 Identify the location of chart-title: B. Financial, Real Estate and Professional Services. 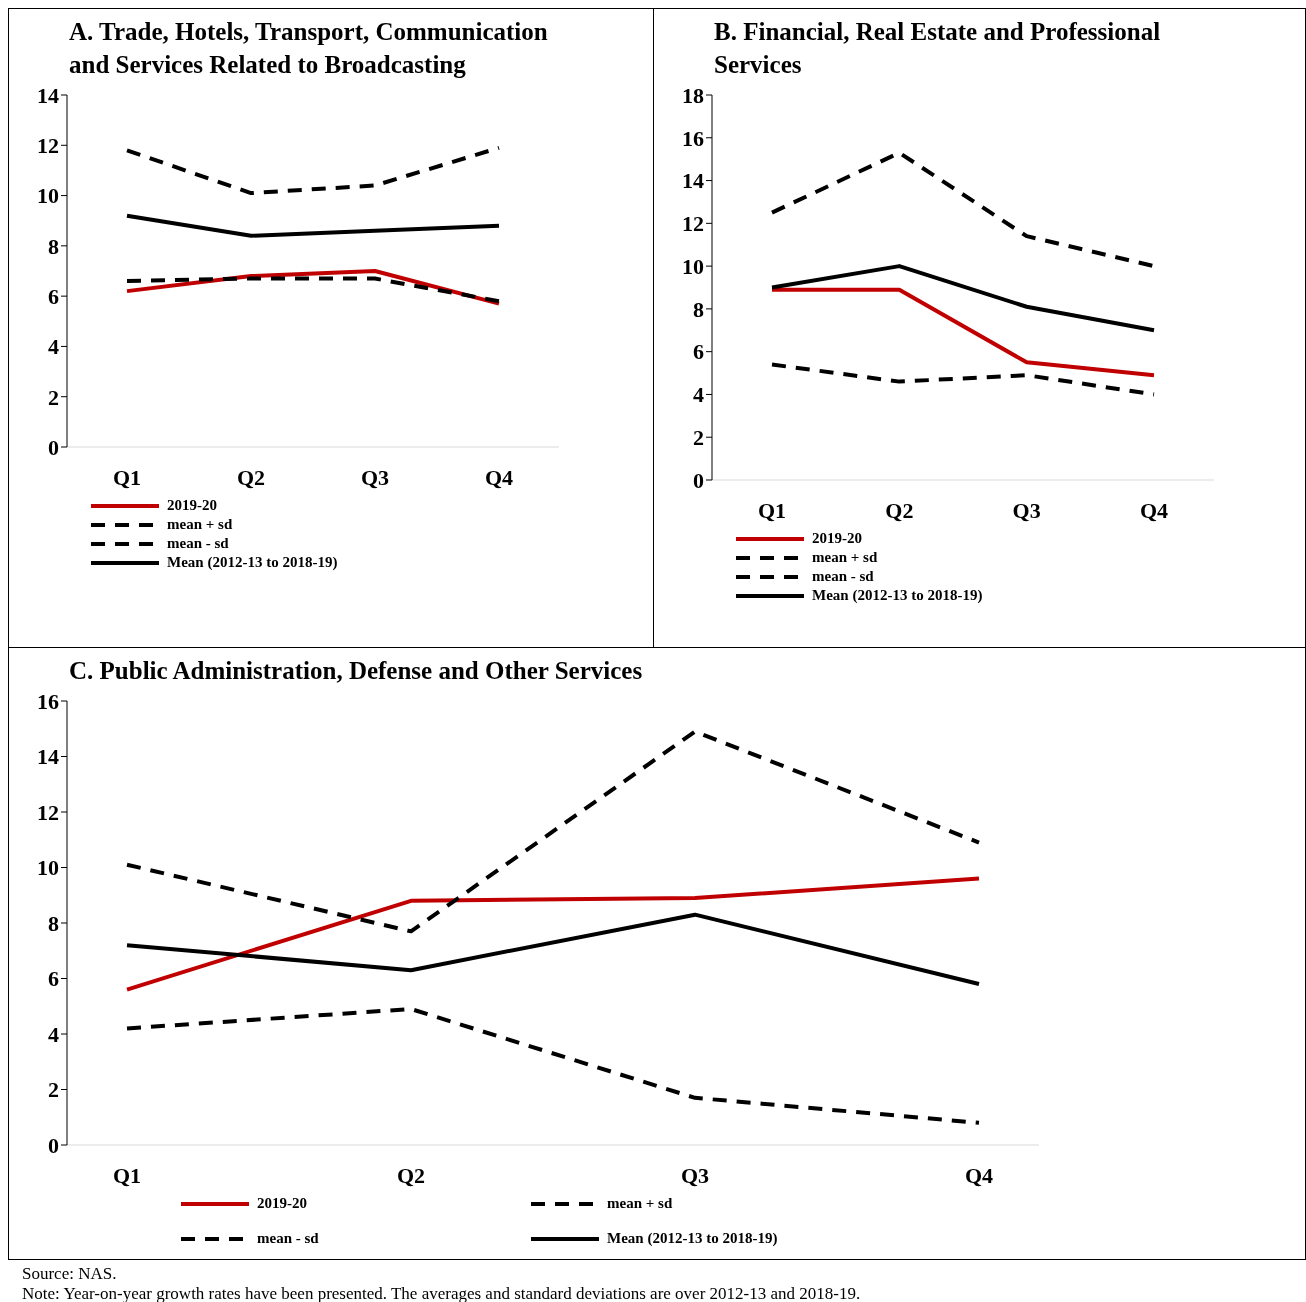
(937, 48).